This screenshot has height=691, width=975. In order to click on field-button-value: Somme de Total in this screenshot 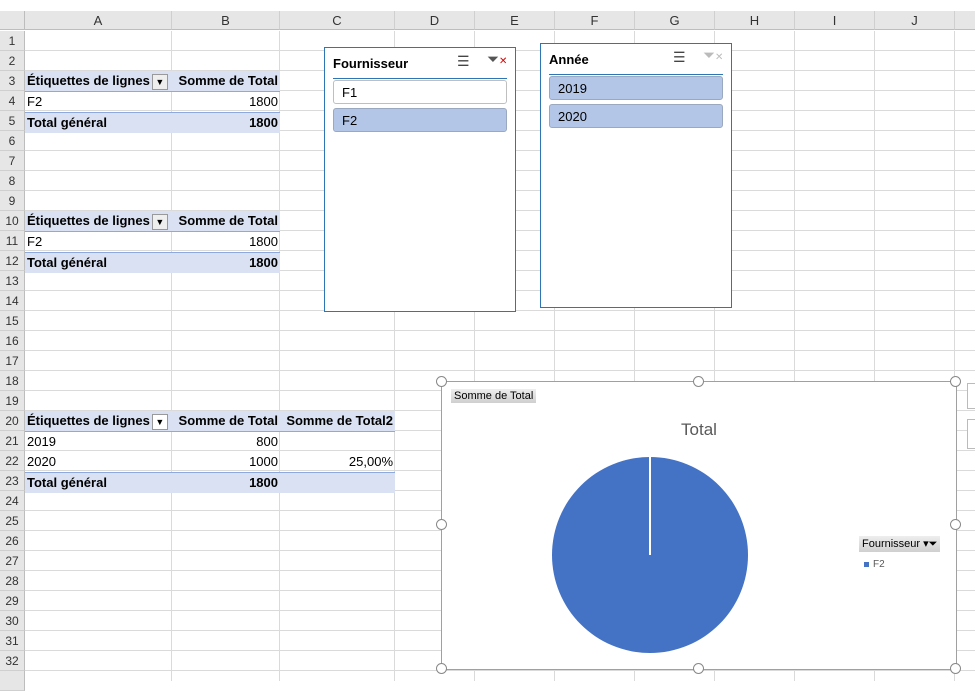, I will do `click(494, 396)`.